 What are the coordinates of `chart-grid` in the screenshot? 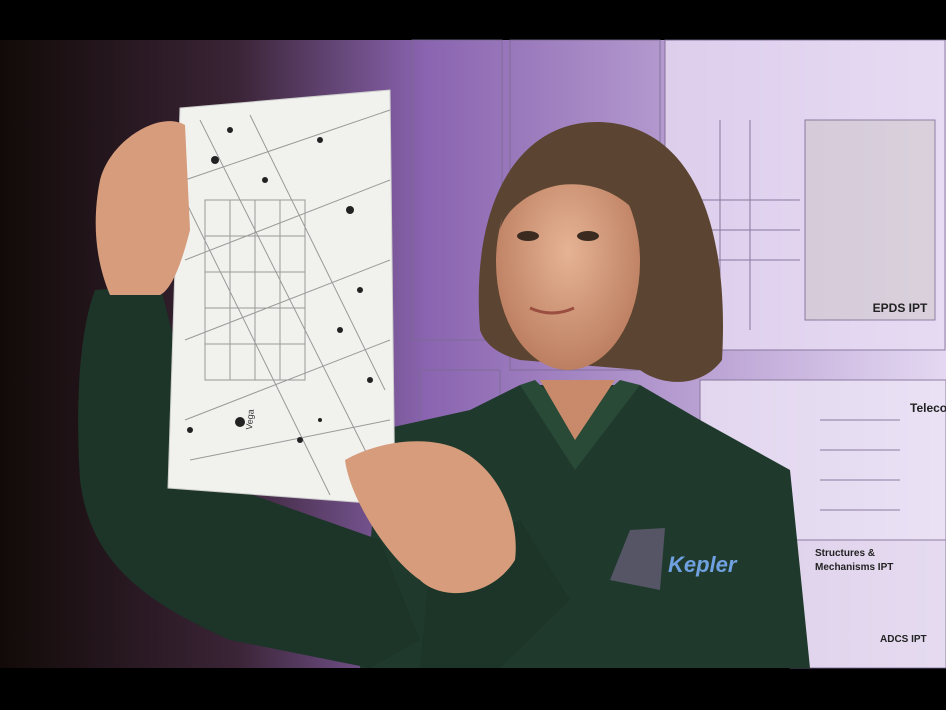 It's located at (287, 302).